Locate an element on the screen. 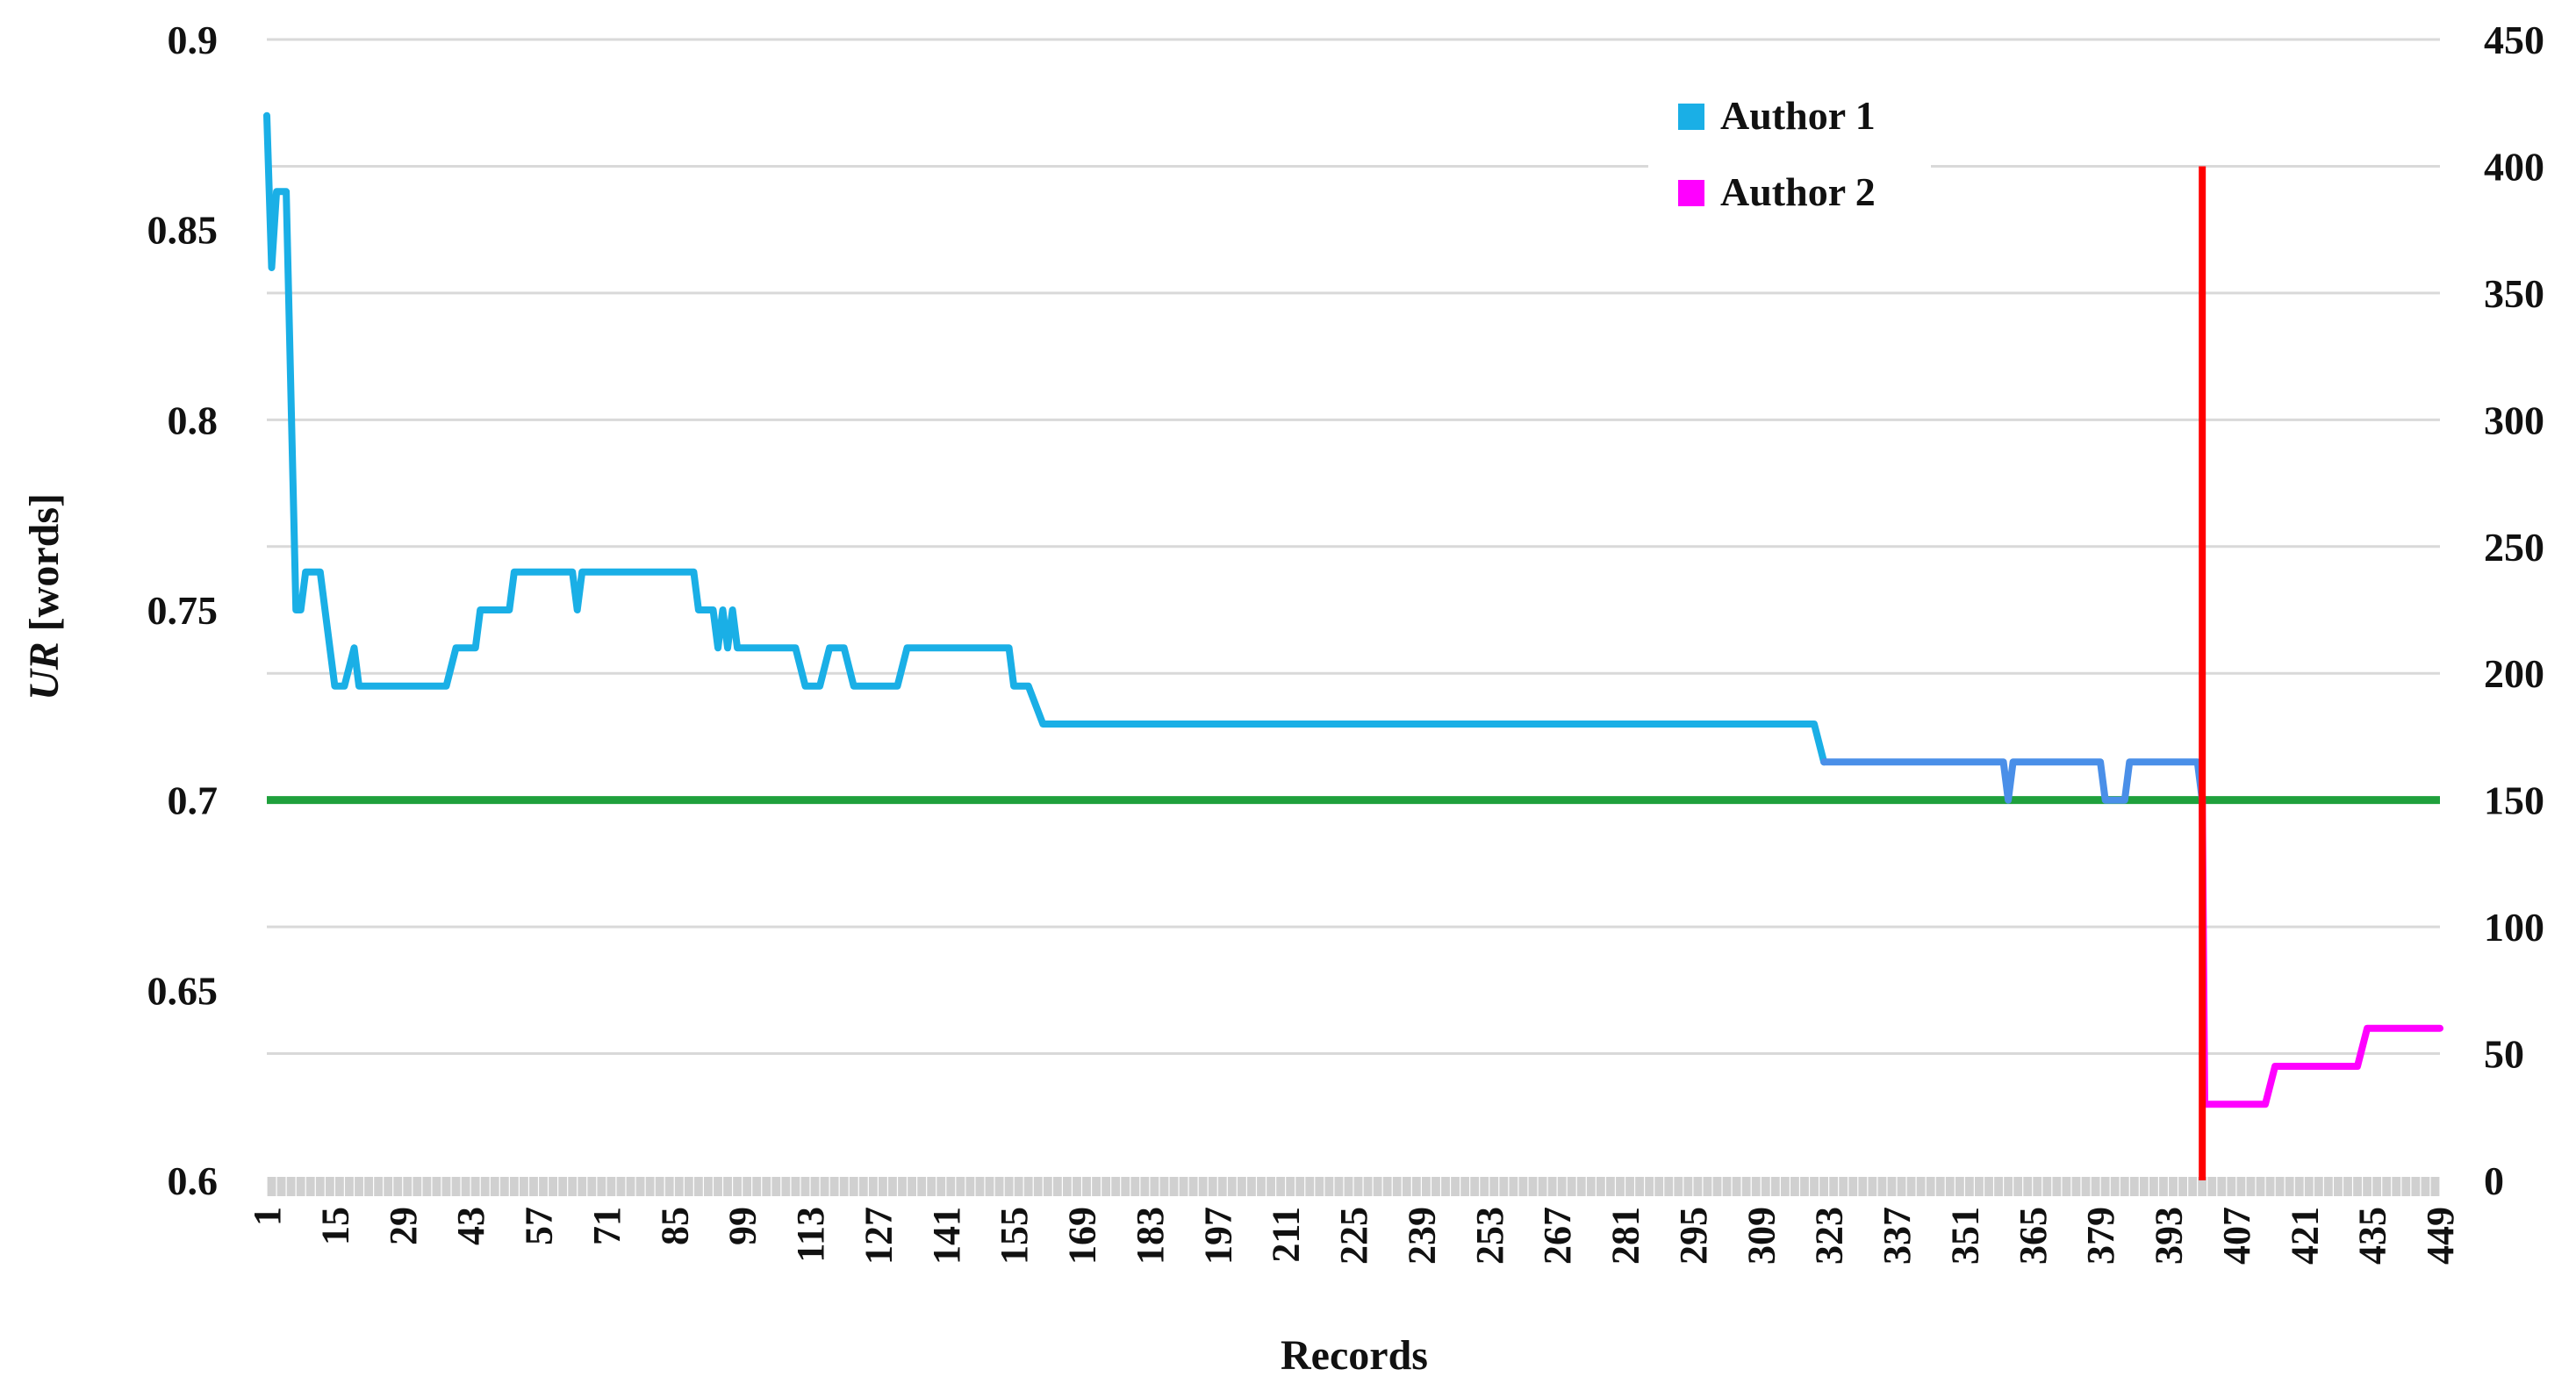 The width and height of the screenshot is (2576, 1391). x-tick-label: 127 is located at coordinates (879, 1236).